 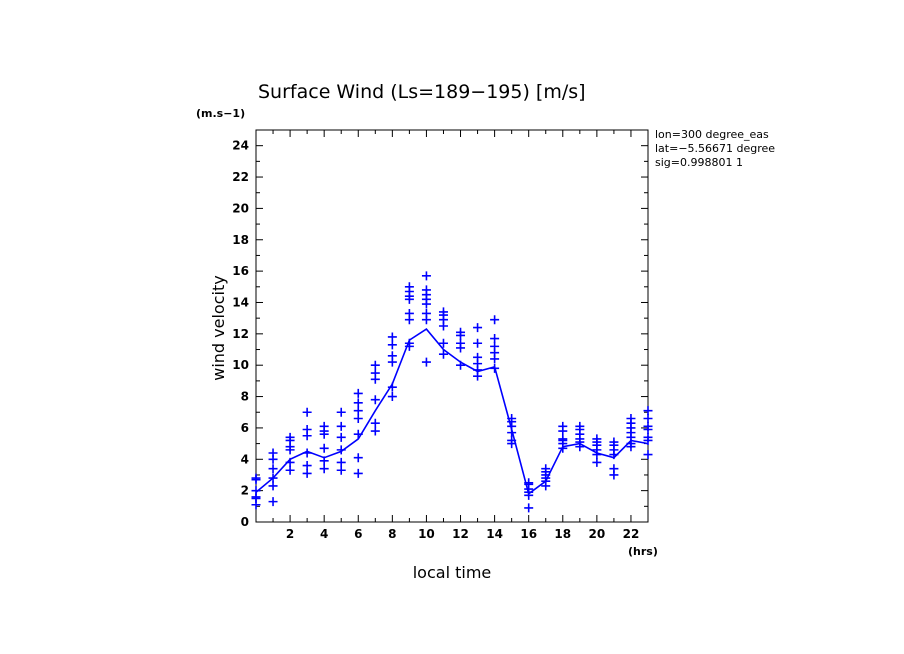 What do you see at coordinates (245, 491) in the screenshot?
I see `y-tick-label: 2` at bounding box center [245, 491].